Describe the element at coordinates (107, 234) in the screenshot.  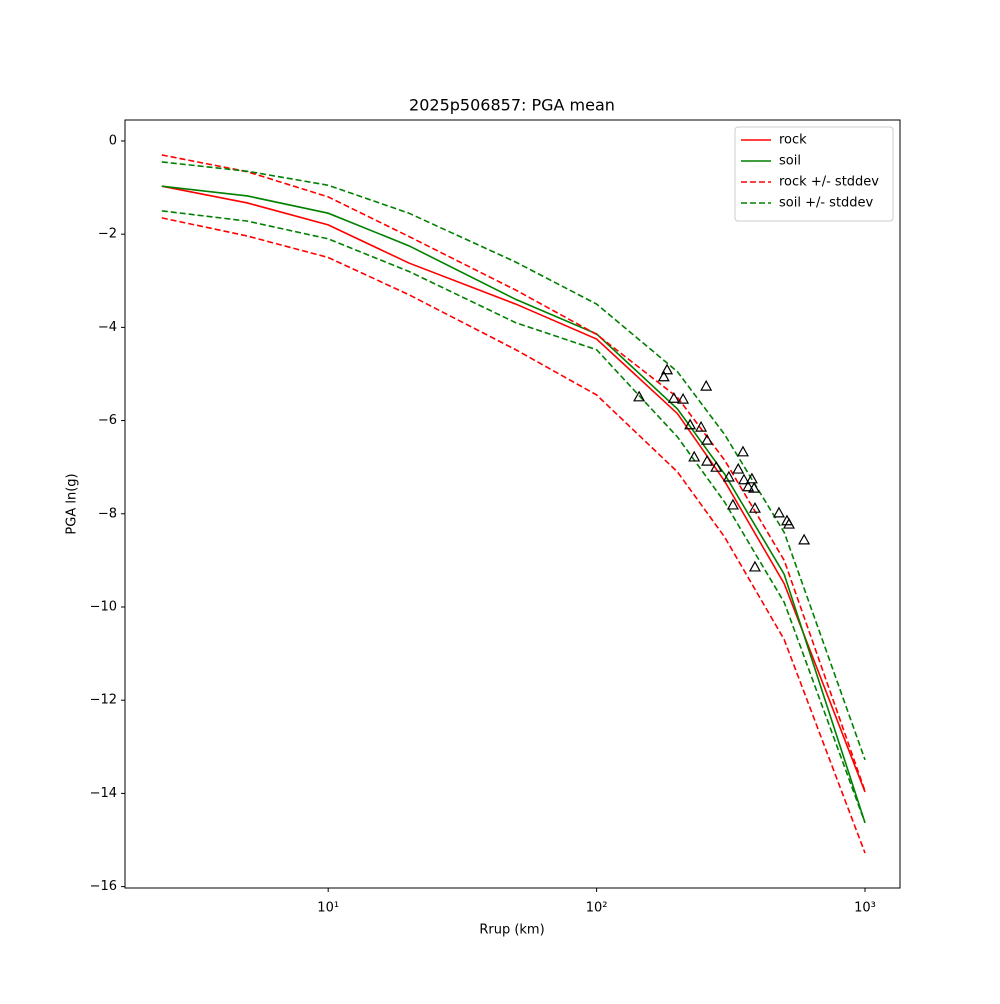
I see `y-tick-label: −2` at that location.